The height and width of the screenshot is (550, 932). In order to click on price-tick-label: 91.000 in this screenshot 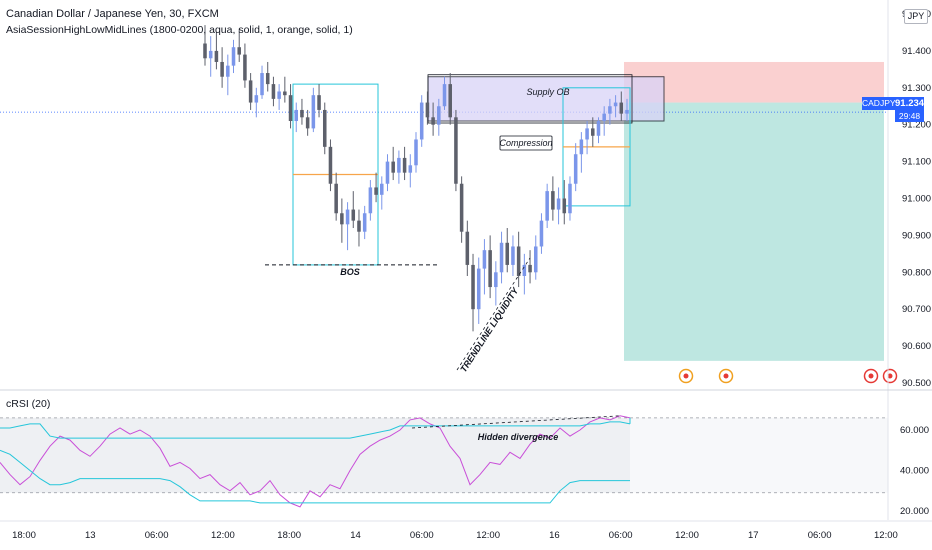, I will do `click(916, 199)`.